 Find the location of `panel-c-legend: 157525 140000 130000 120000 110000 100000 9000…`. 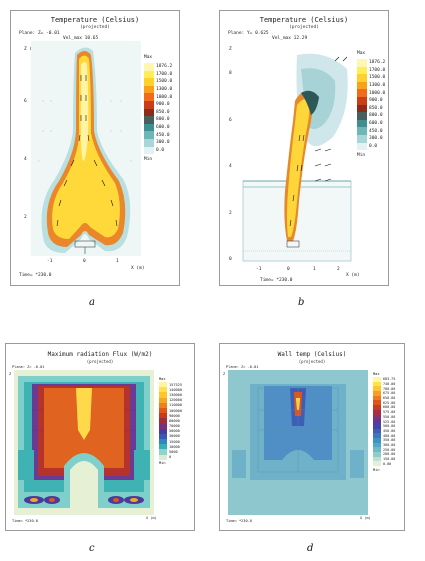

panel-c-legend: 157525 140000 130000 120000 110000 100000 9000… is located at coordinates (170, 421).